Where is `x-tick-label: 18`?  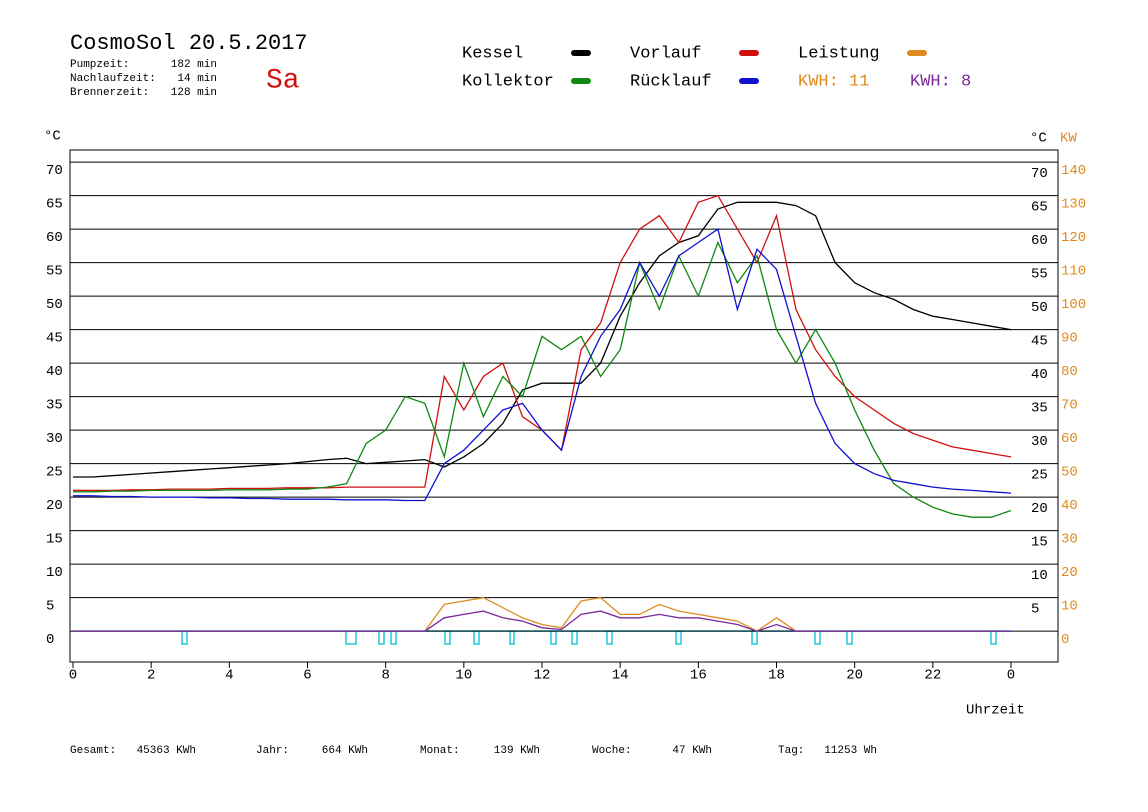 x-tick-label: 18 is located at coordinates (776, 676).